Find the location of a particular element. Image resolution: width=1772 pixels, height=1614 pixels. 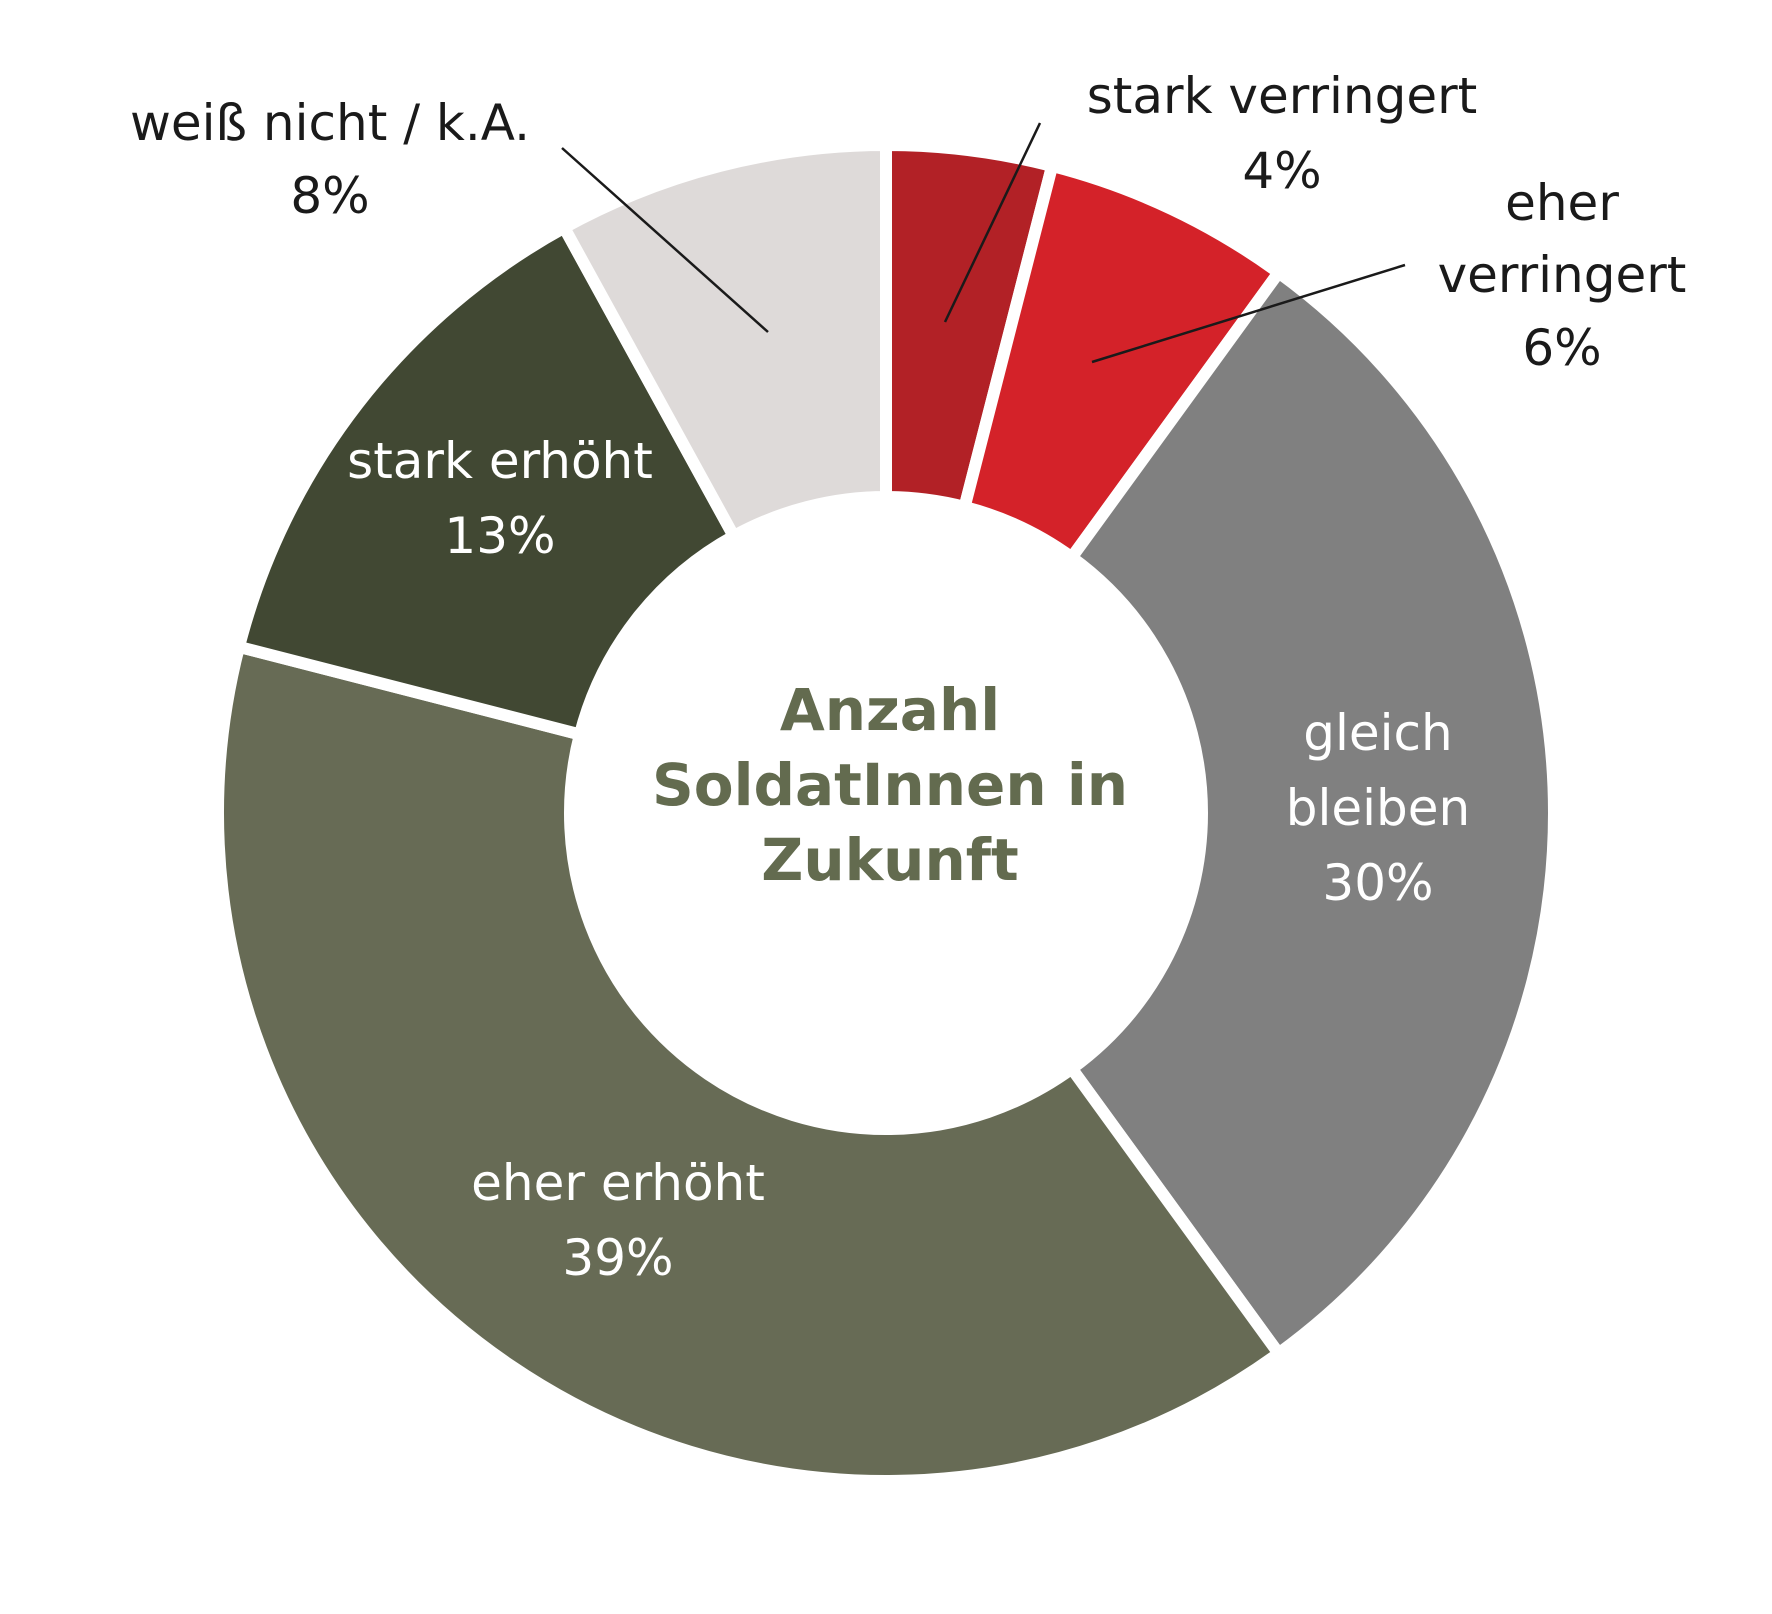

slice-value-eher-erh-ht: 39% is located at coordinates (617, 1258).